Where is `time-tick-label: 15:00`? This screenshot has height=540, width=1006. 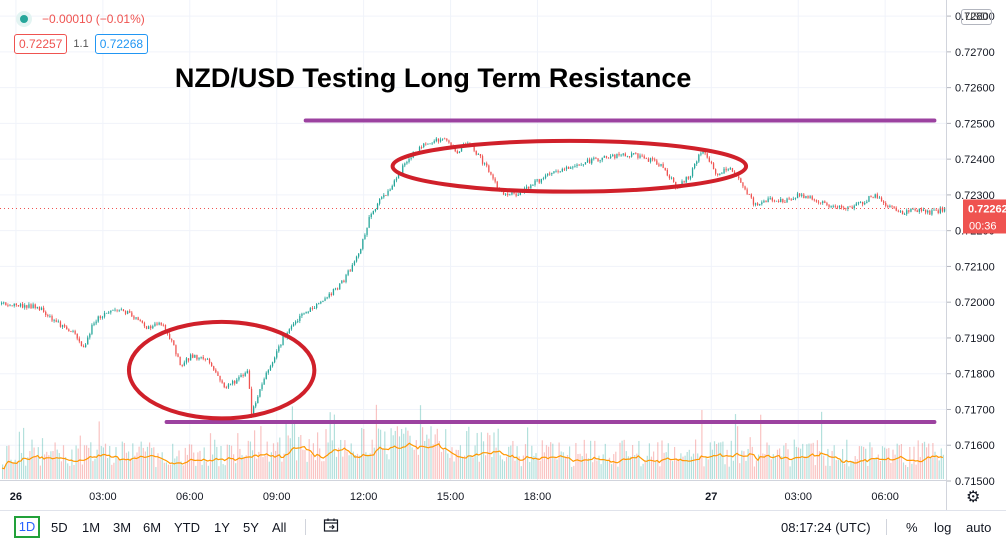 time-tick-label: 15:00 is located at coordinates (451, 497).